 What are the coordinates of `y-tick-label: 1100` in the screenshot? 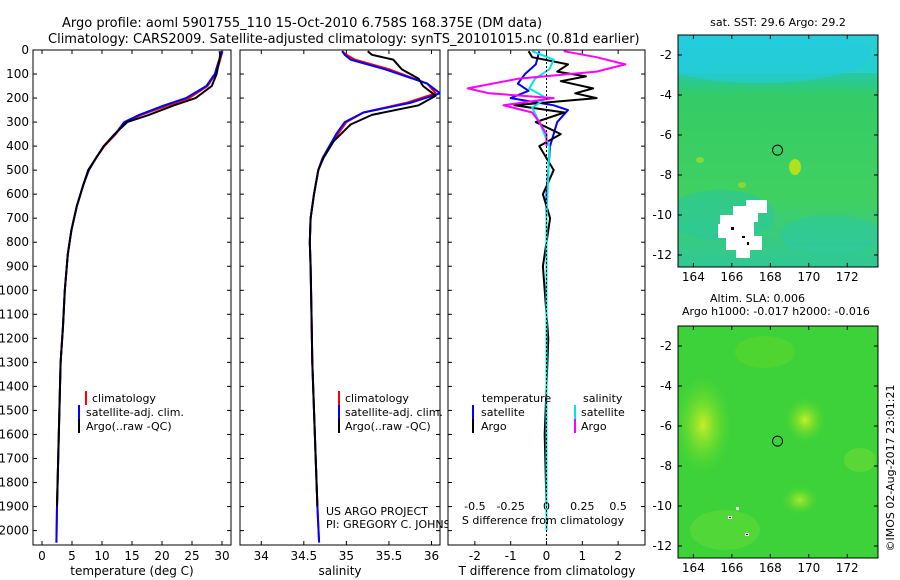 It's located at (14, 314).